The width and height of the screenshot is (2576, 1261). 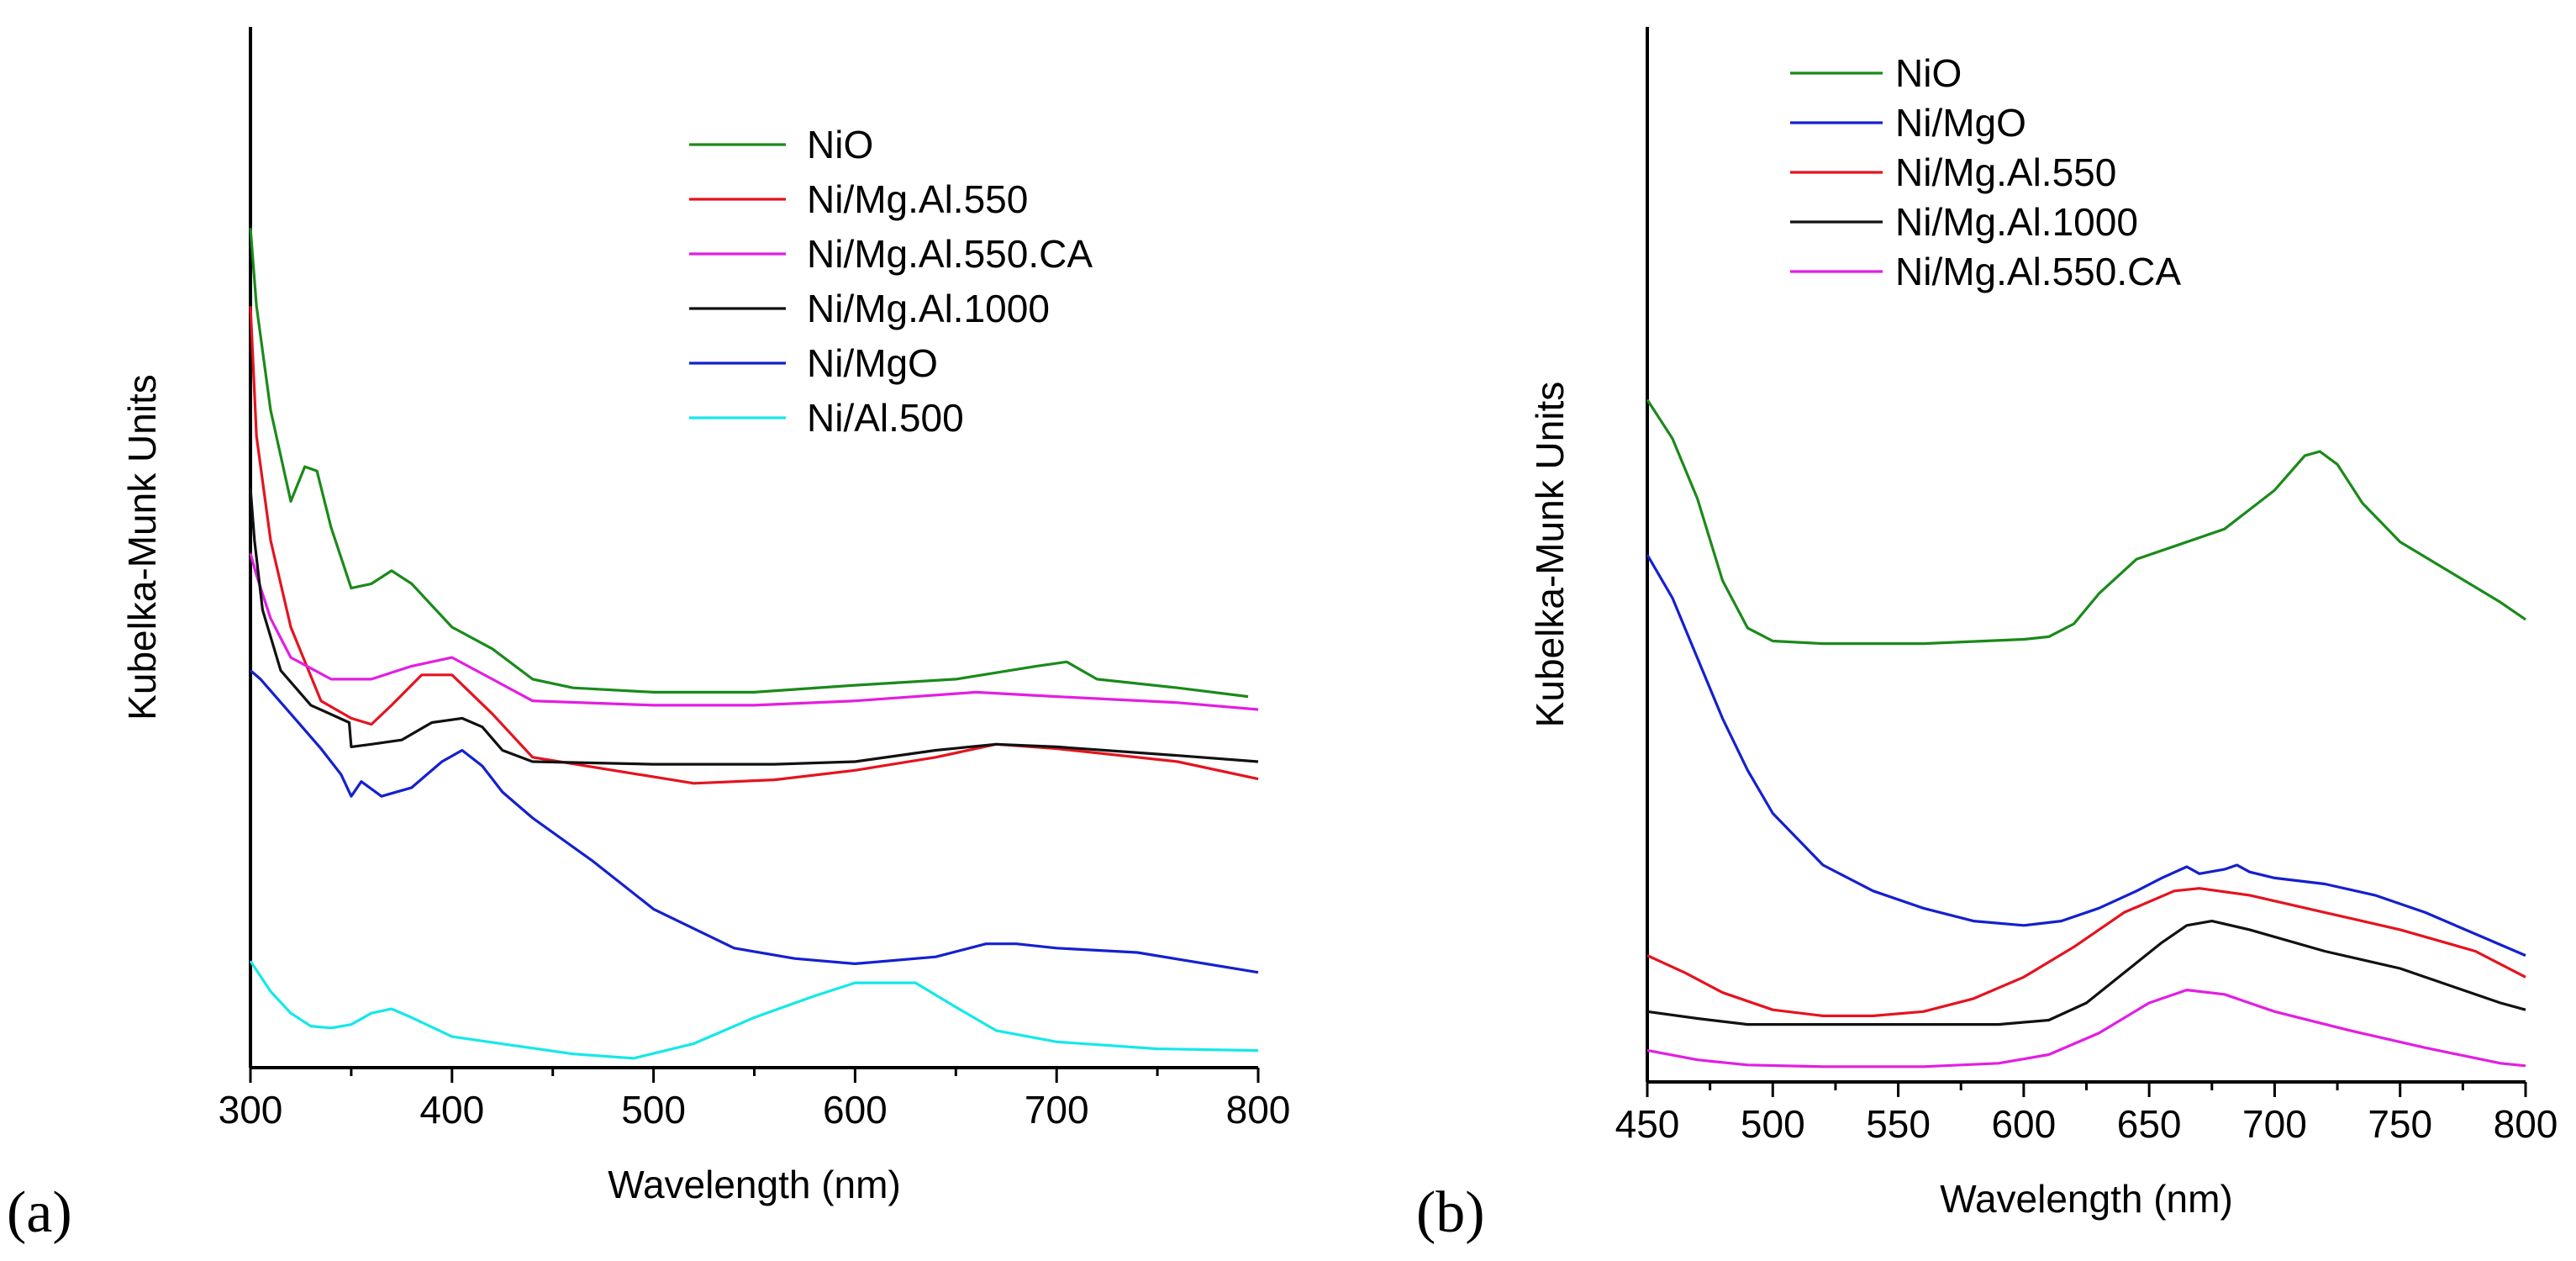 I want to click on panel-b-x-tick-label: 800, so click(x=2526, y=1124).